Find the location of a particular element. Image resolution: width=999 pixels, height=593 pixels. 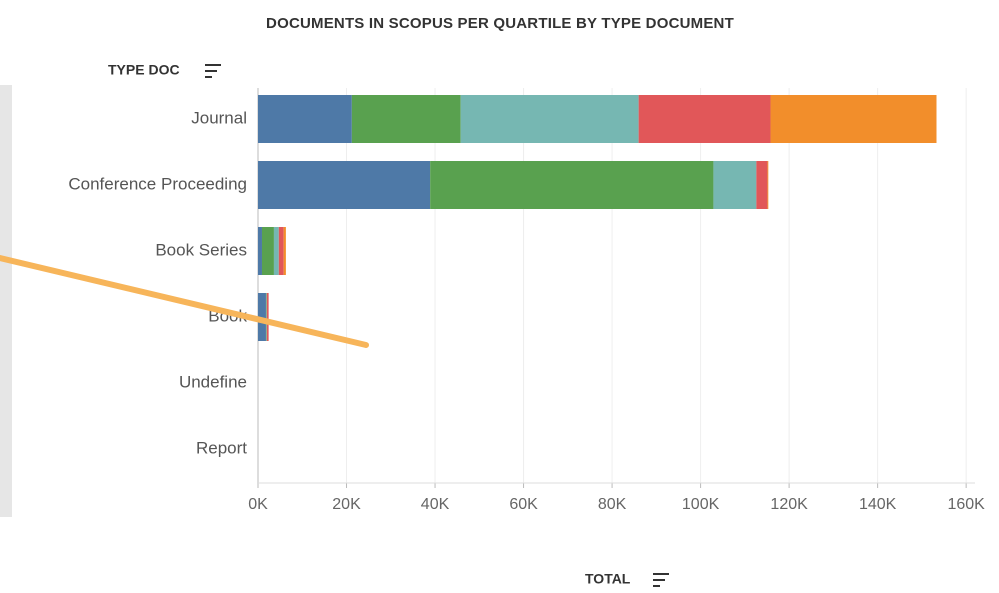

y-tick-label: Journal is located at coordinates (219, 117).